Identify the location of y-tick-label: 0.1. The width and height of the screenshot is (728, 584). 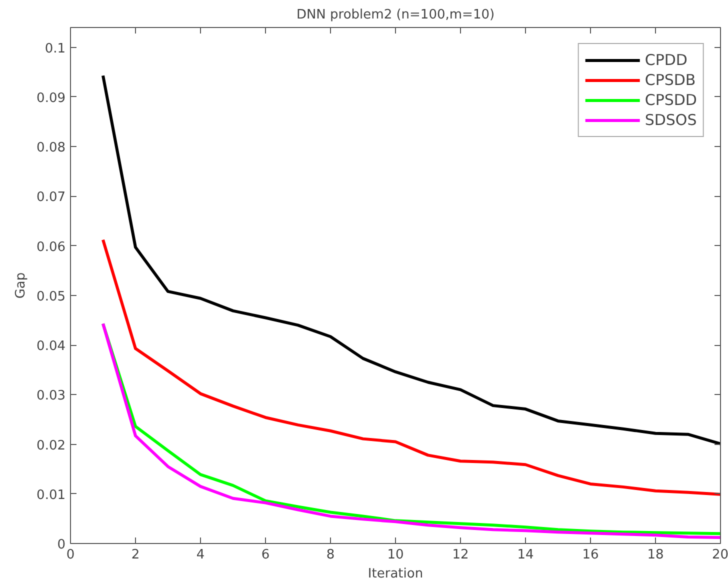
(55, 48).